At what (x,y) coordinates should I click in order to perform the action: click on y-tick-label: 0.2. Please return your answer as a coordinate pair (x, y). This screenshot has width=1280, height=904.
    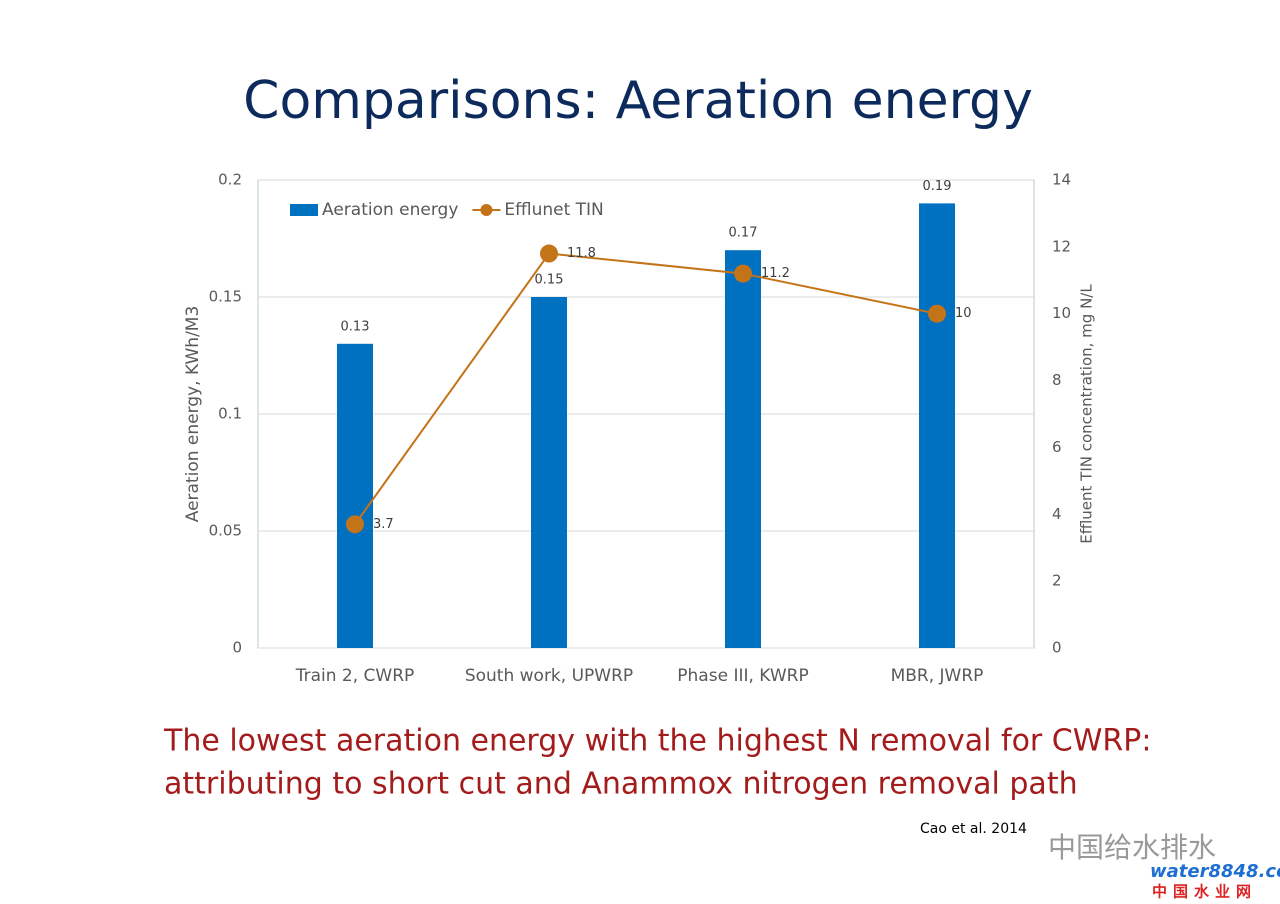
    Looking at the image, I should click on (230, 180).